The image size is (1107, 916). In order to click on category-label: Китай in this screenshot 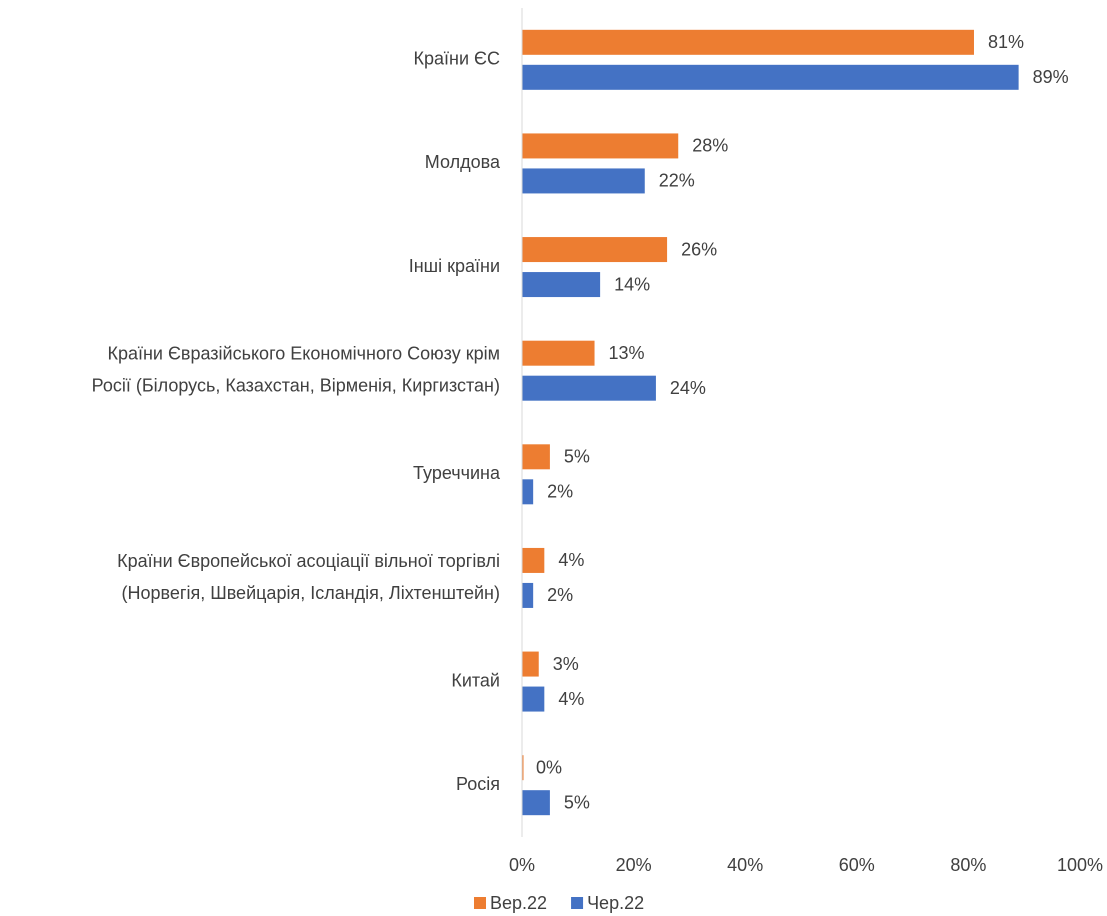, I will do `click(475, 680)`.